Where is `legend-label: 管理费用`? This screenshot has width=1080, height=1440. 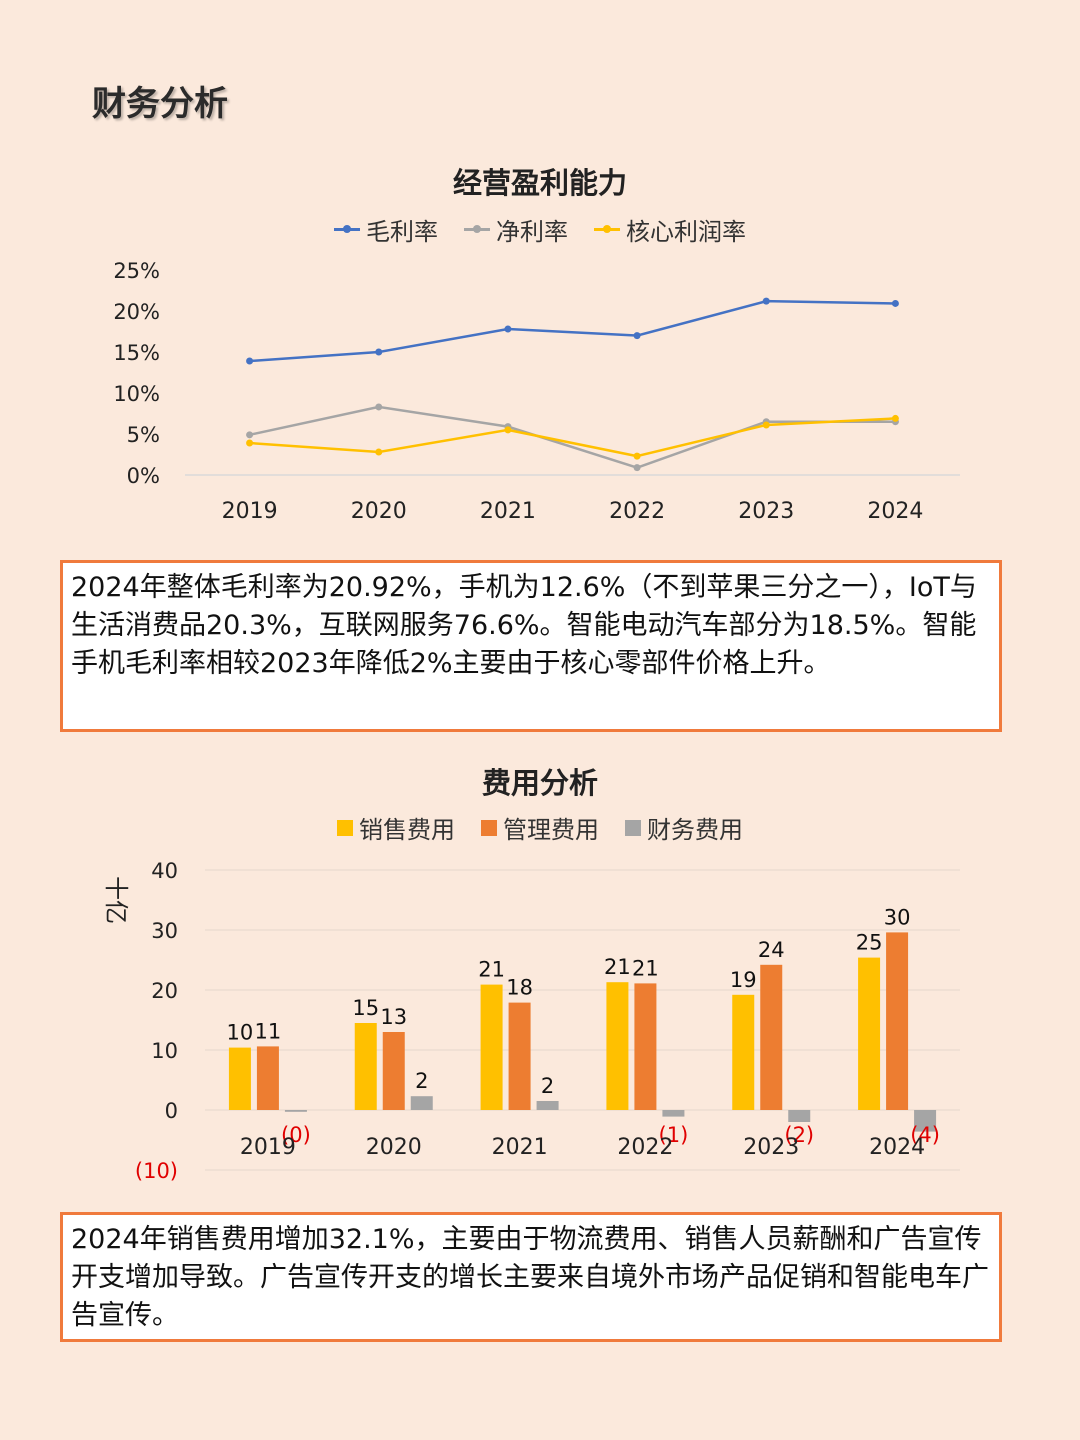 legend-label: 管理费用 is located at coordinates (551, 830).